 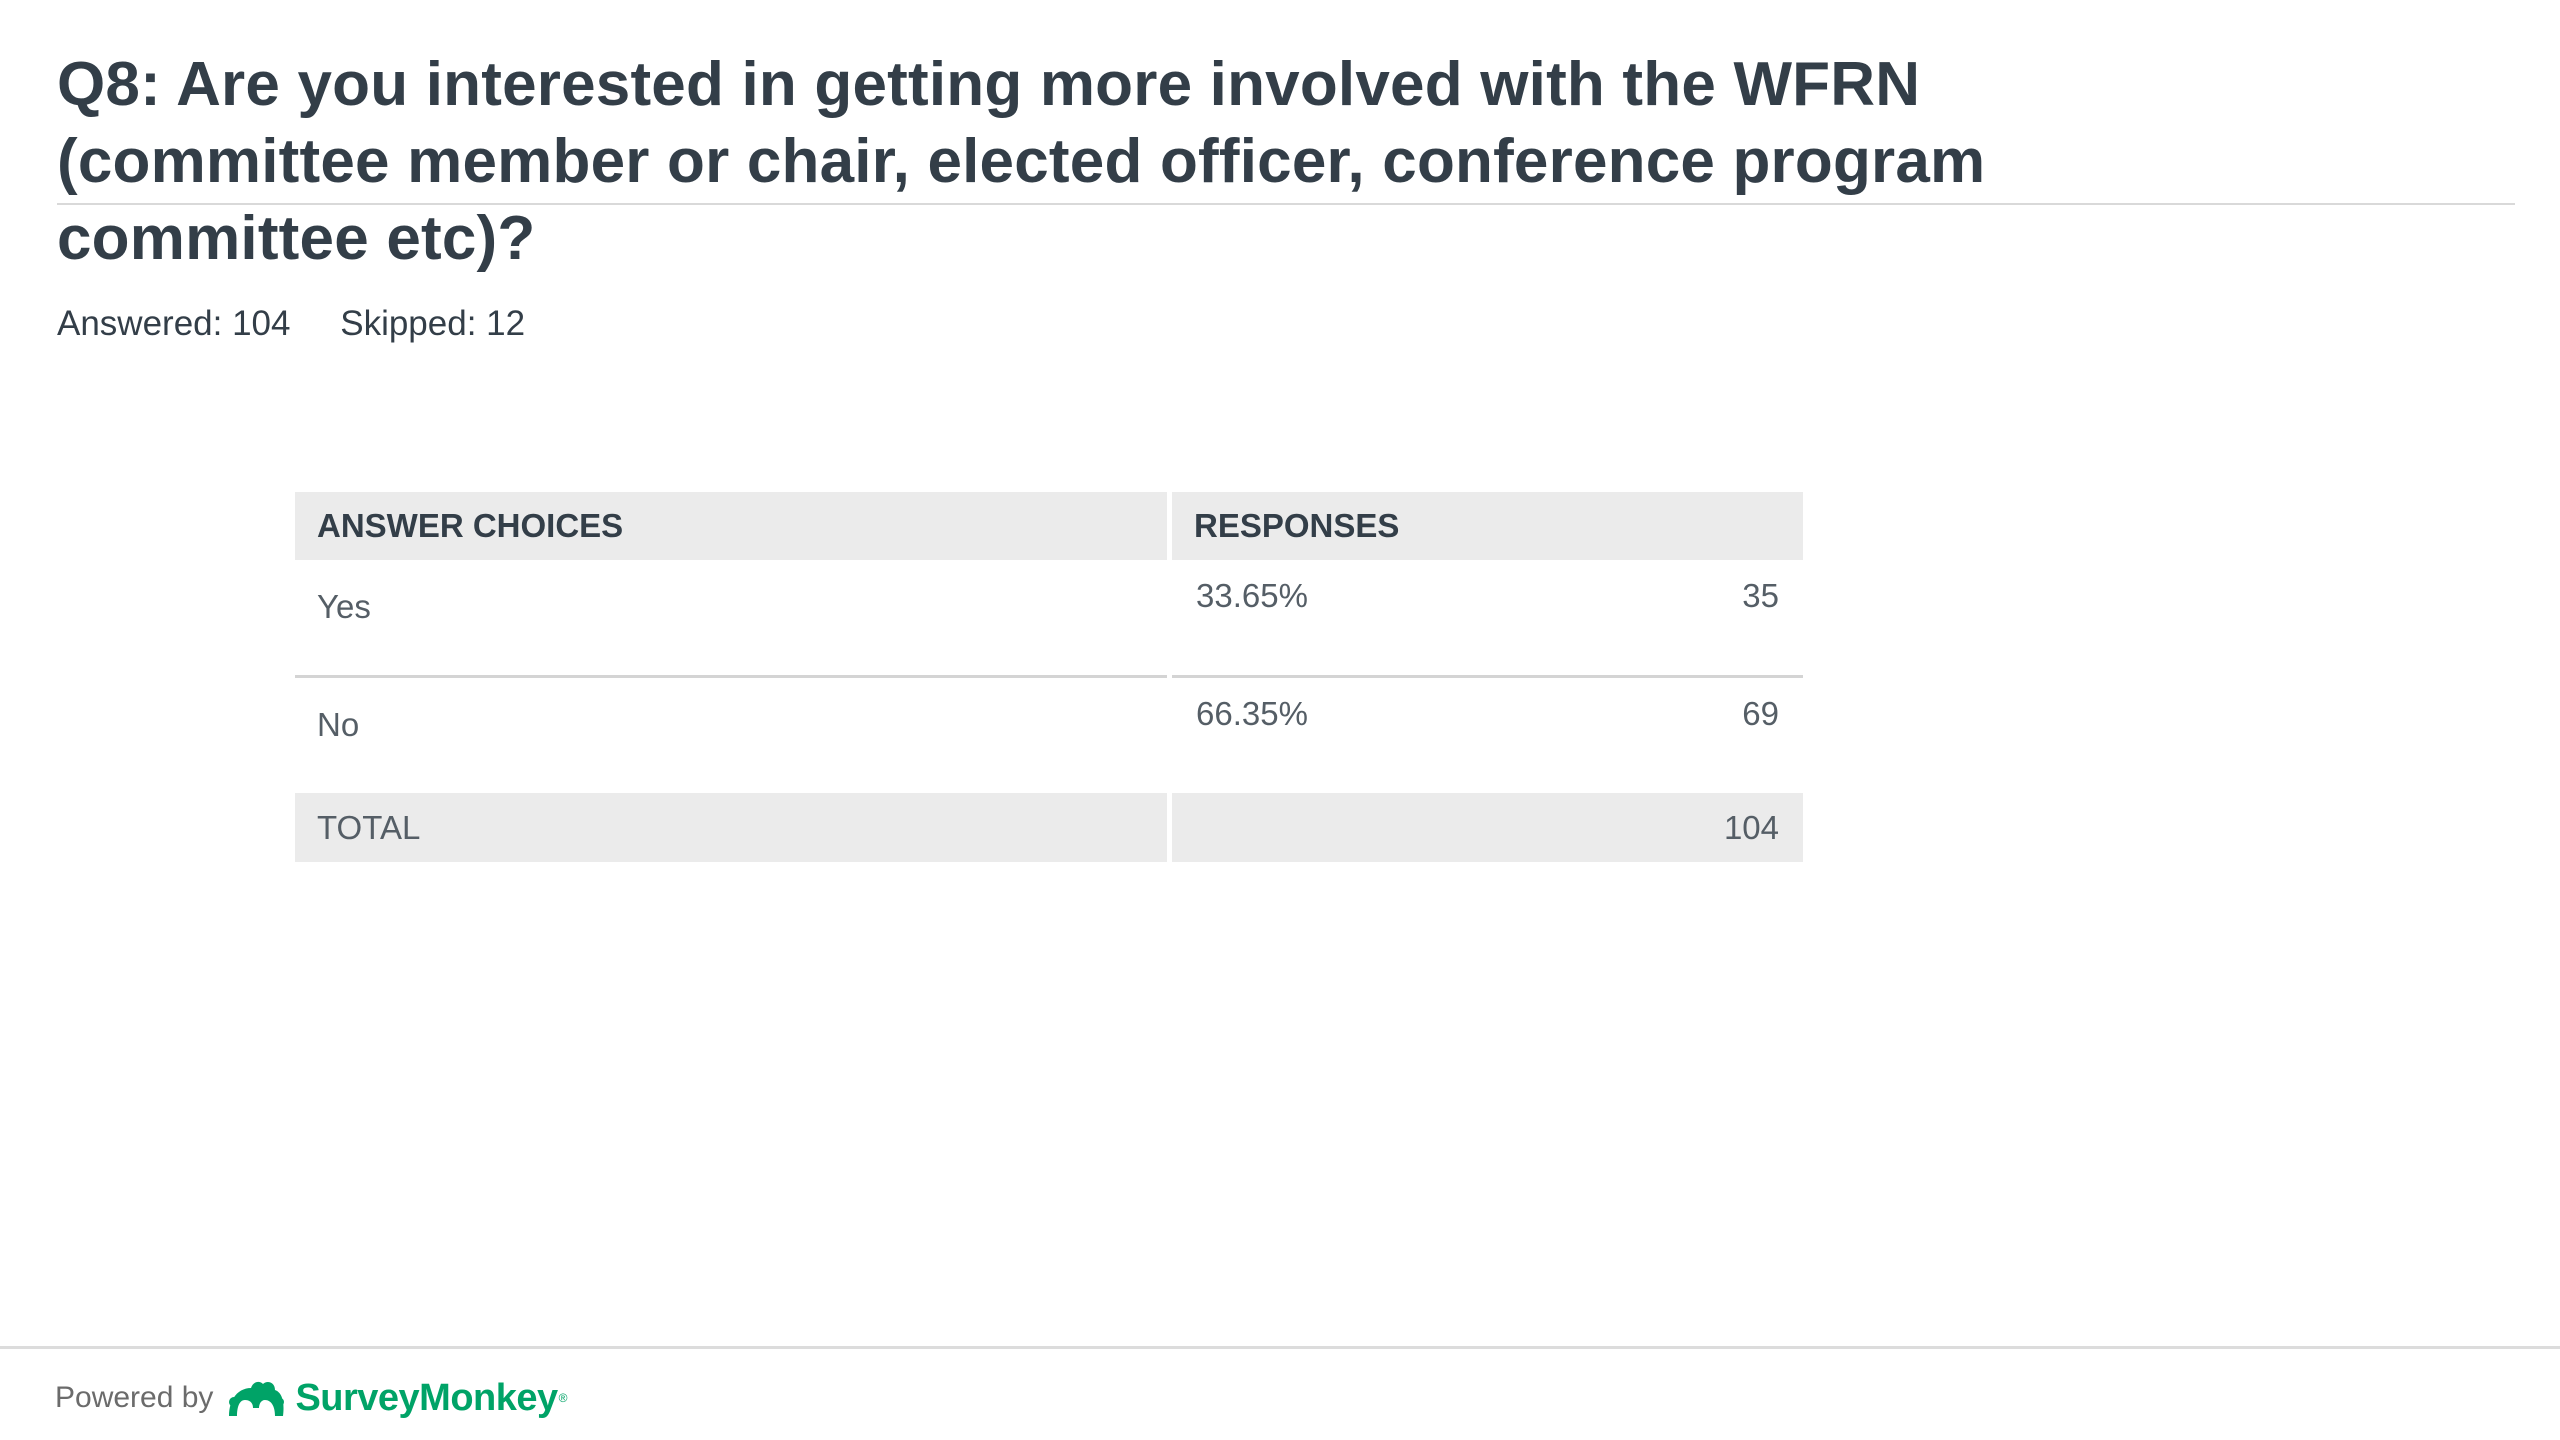 What do you see at coordinates (731, 619) in the screenshot?
I see `answer-choice: Yes` at bounding box center [731, 619].